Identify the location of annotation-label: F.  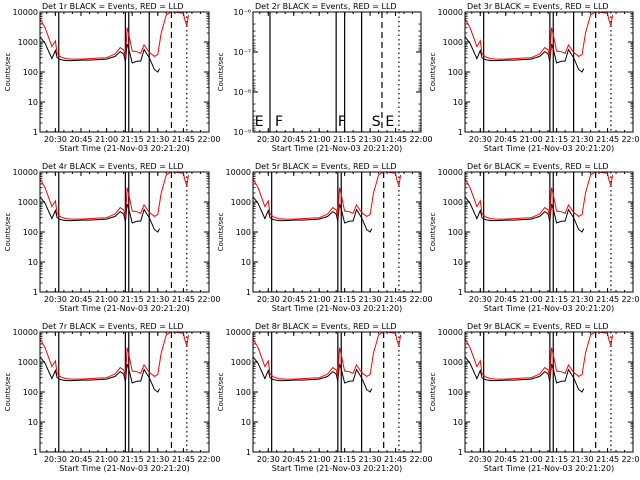
(342, 122).